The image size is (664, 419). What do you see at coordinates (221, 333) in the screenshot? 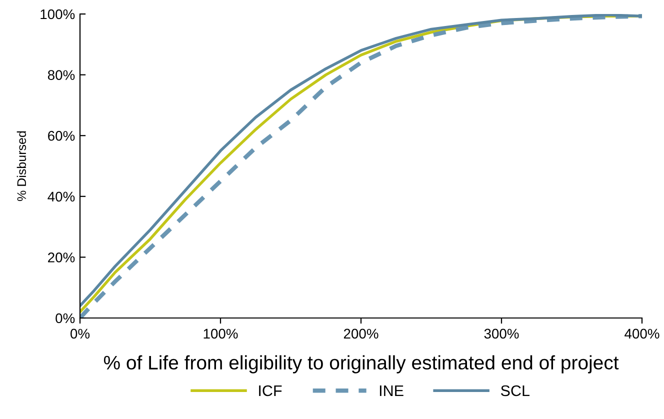
I see `x-tick-label: 100%` at bounding box center [221, 333].